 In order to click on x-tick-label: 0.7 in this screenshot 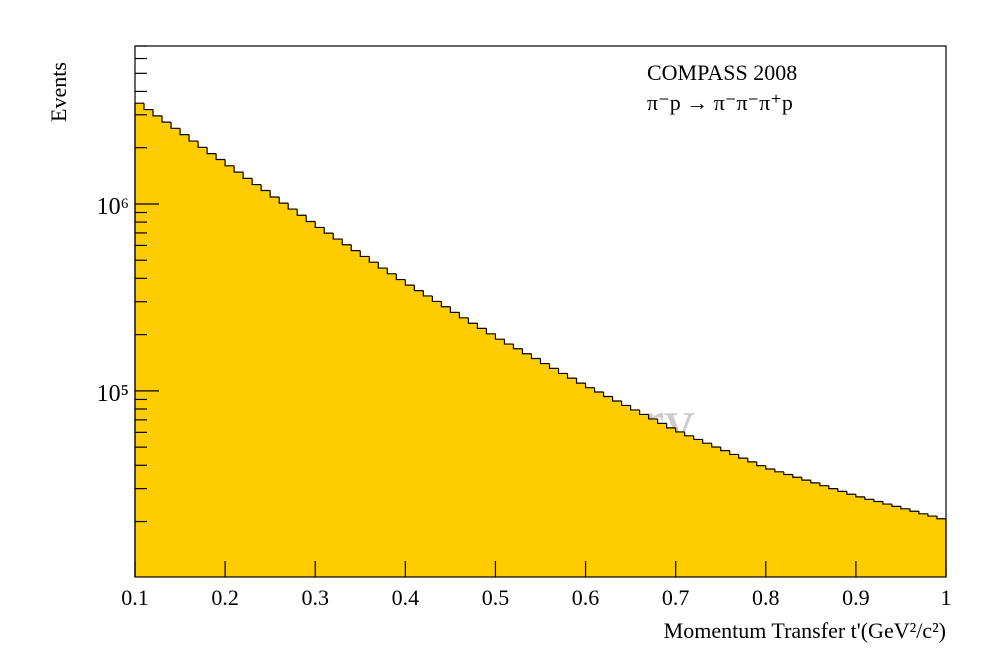, I will do `click(676, 597)`.